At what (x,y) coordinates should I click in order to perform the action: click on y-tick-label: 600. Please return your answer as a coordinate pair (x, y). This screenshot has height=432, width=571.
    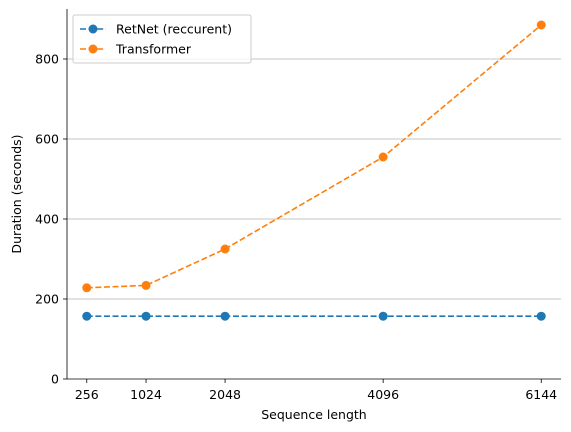
    Looking at the image, I should click on (47, 139).